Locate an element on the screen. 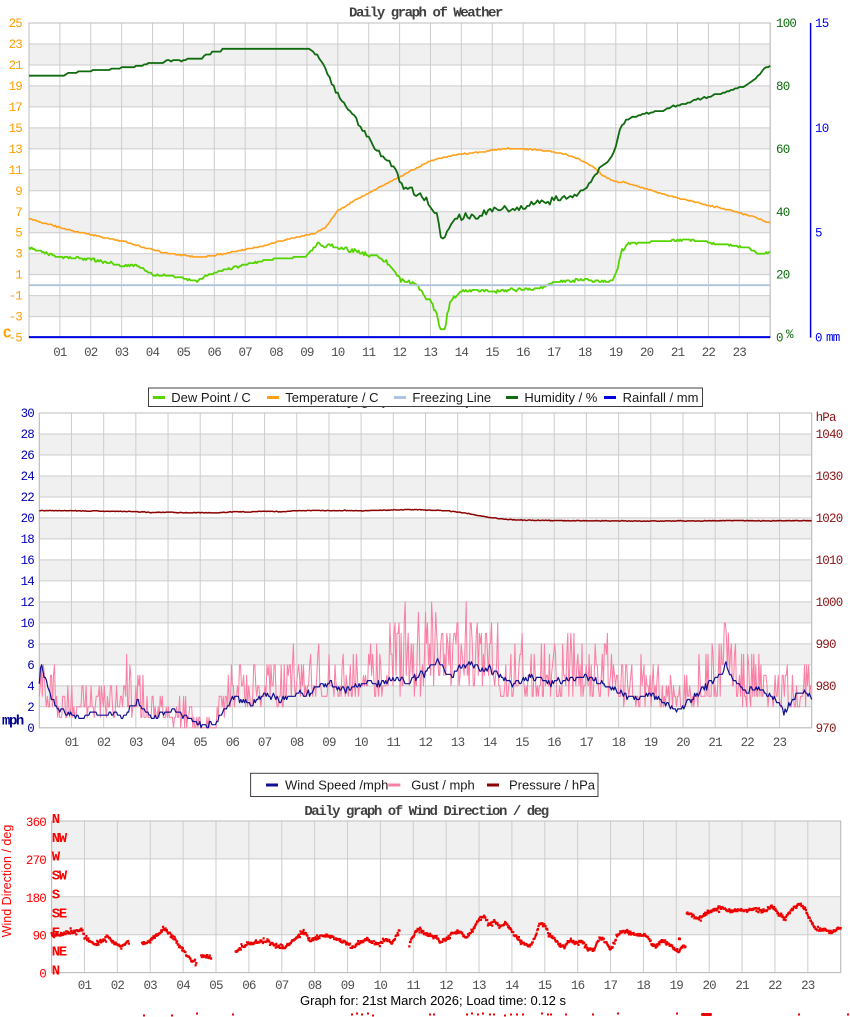  svg-text: 3 is located at coordinates (18, 255).